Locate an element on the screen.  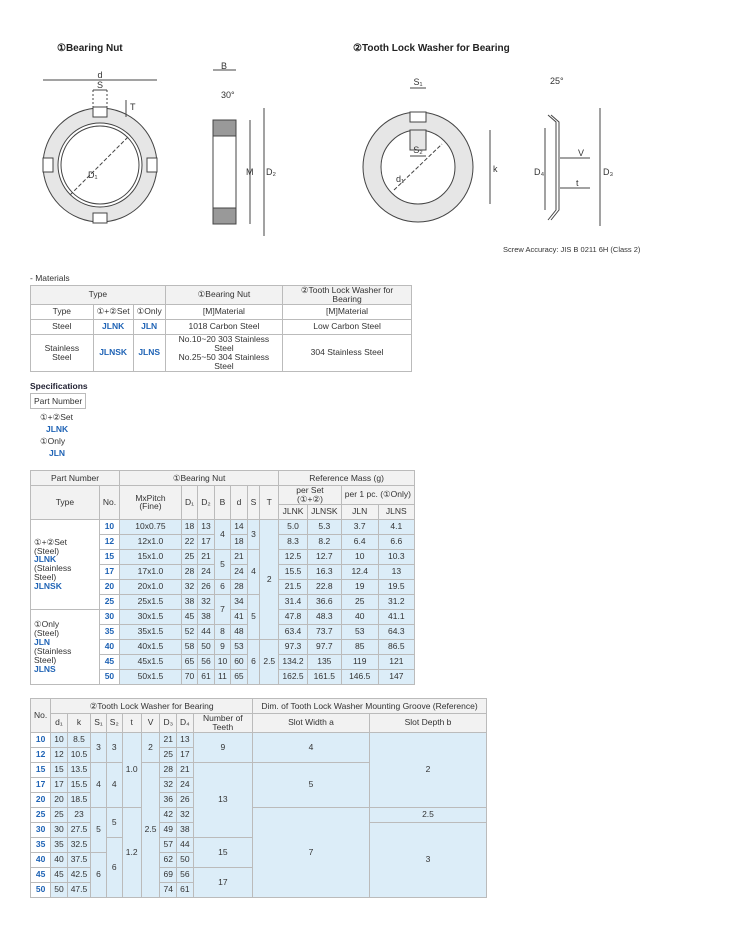
cell: 37.5 is located at coordinates (79, 859).